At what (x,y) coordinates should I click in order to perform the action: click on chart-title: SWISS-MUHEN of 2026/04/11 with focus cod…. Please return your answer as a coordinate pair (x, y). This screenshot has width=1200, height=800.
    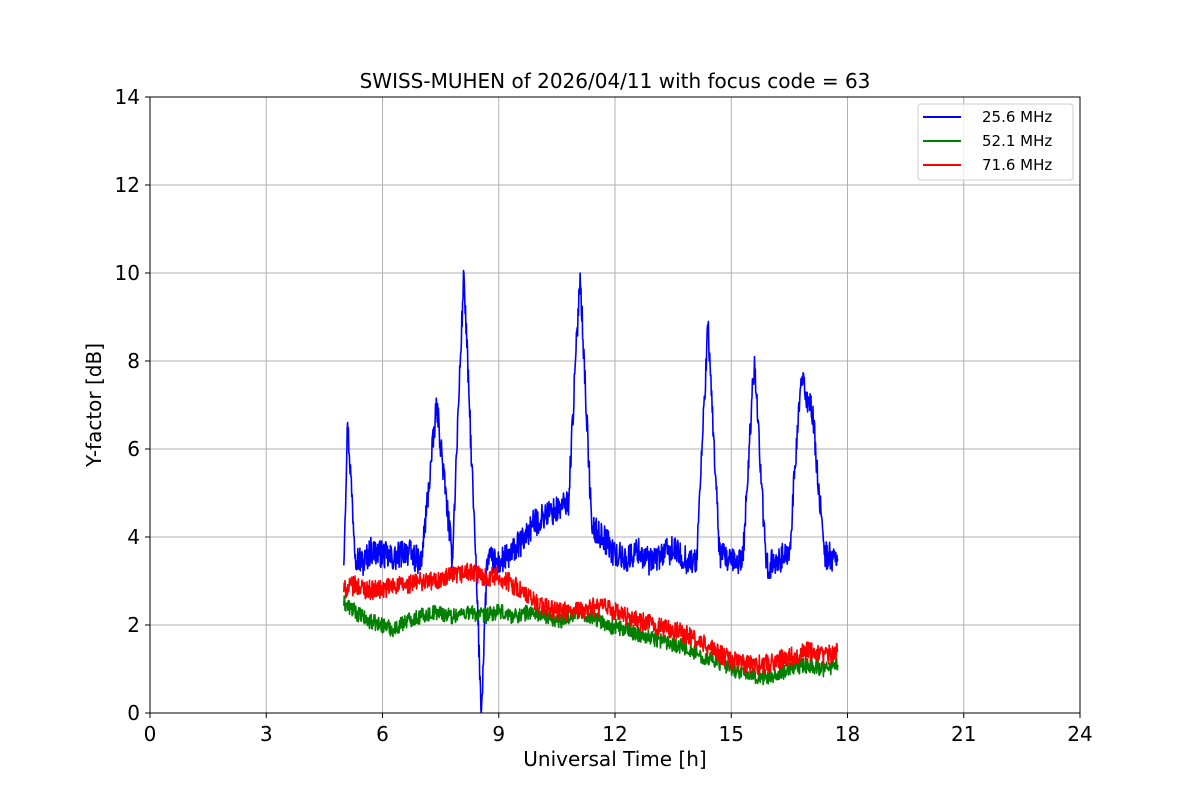
    Looking at the image, I should click on (615, 81).